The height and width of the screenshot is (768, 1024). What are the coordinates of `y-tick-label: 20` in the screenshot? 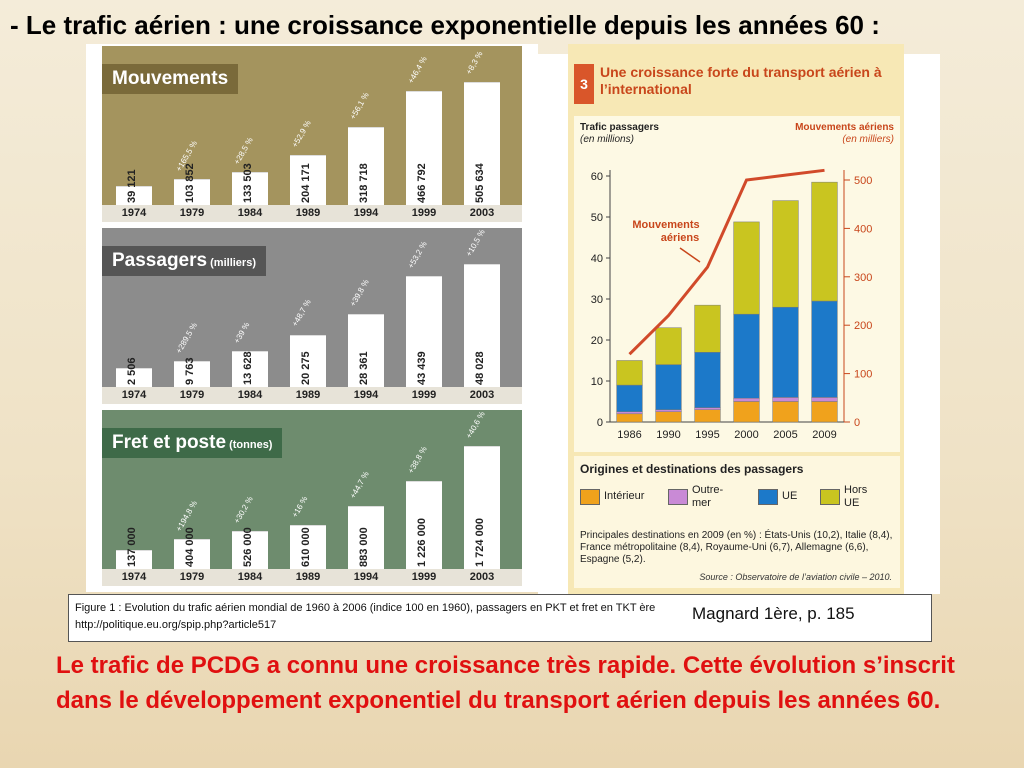 It's located at (597, 341).